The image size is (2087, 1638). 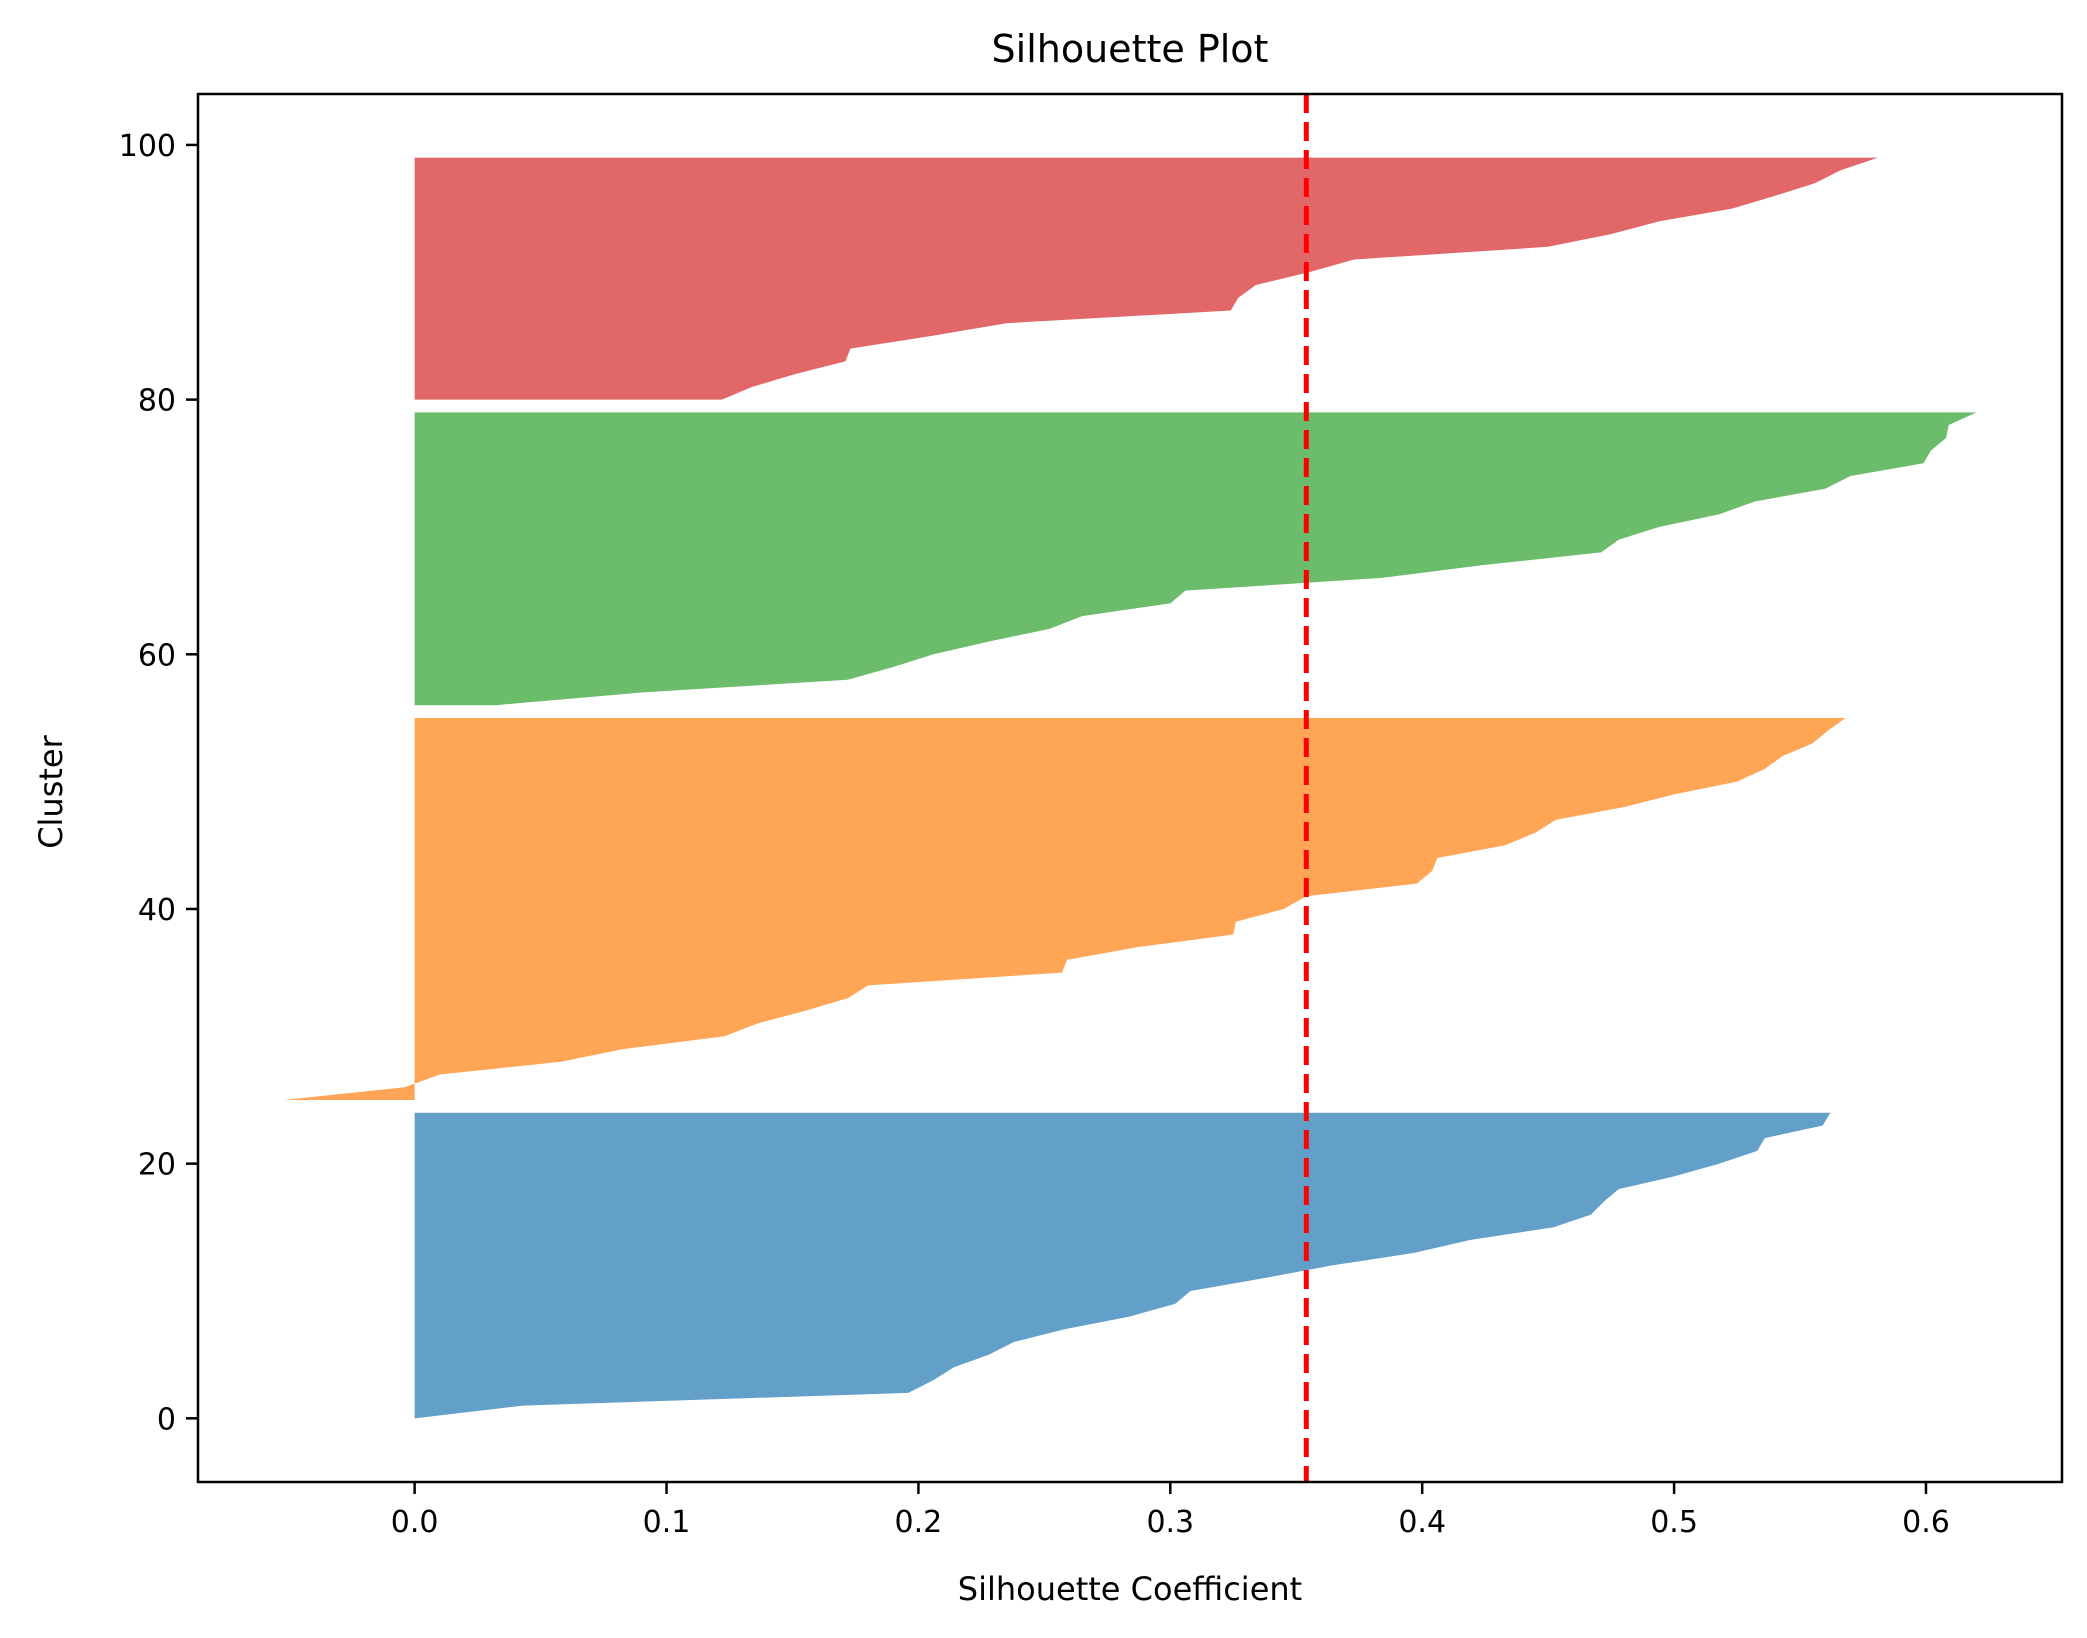 I want to click on x-tick-label: 0.1, so click(x=667, y=1522).